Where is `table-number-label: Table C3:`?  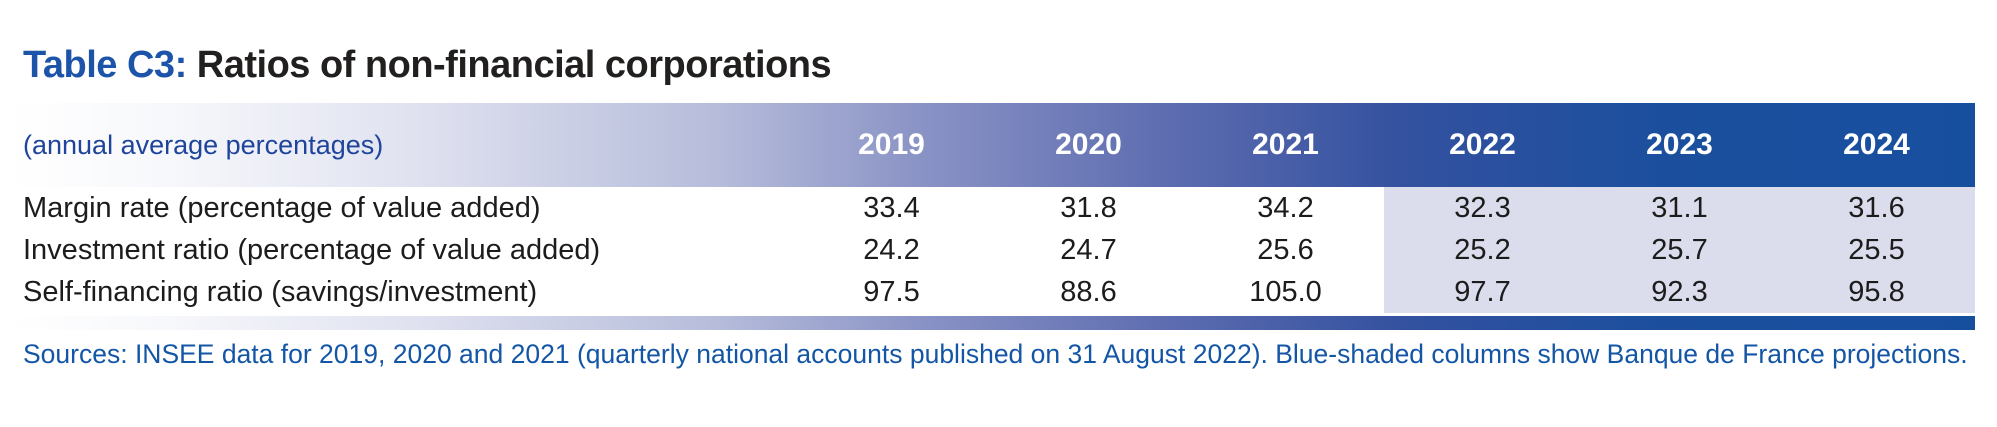
table-number-label: Table C3: is located at coordinates (105, 65).